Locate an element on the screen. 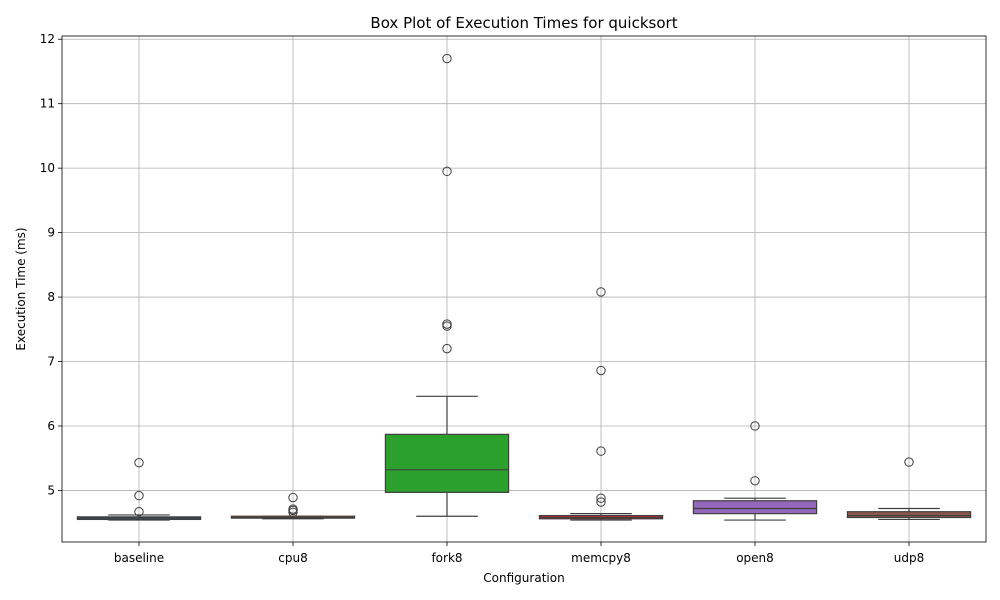 The image size is (1000, 600). x-tick-label: fork8 is located at coordinates (446, 558).